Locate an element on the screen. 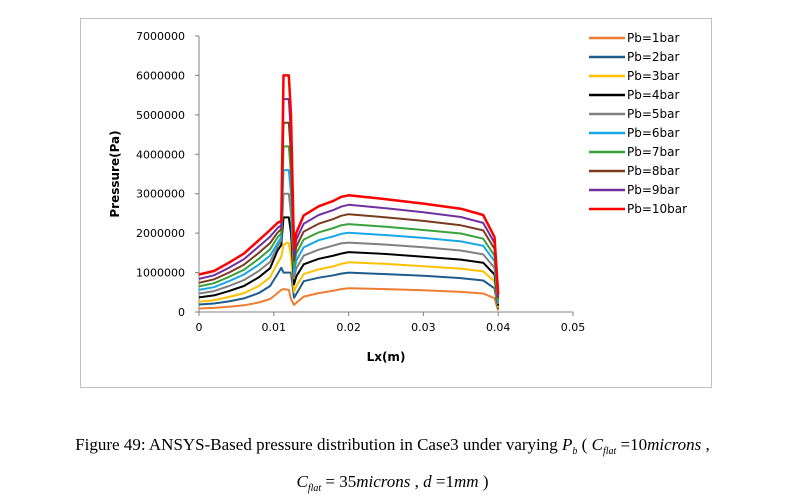 This screenshot has width=785, height=504. legend-label: Pb=3bar is located at coordinates (653, 76).